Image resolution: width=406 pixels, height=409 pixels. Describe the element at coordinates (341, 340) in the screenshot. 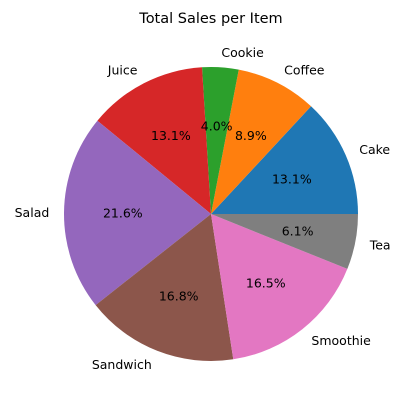

I see `category-label-smoothie: Smoothie` at that location.